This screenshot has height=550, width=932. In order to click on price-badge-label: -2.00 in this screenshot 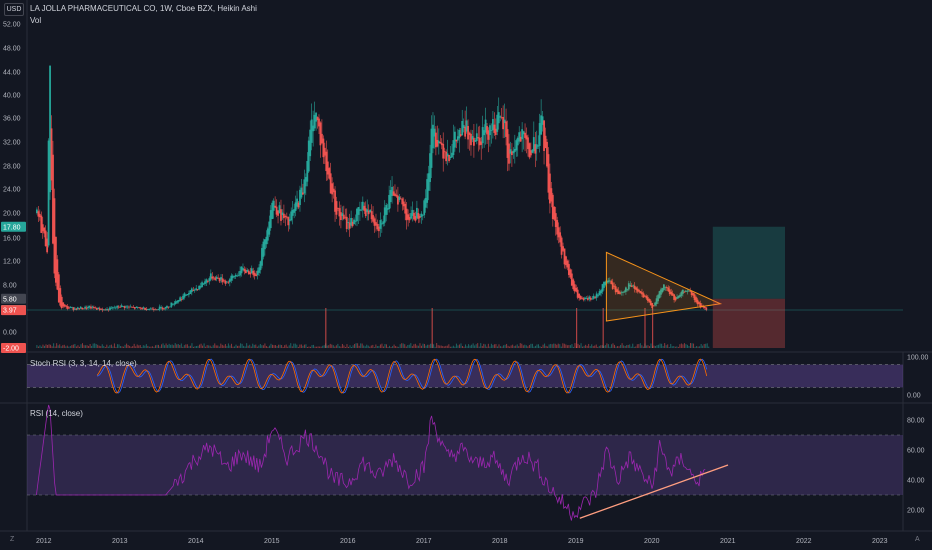, I will do `click(11, 349)`.